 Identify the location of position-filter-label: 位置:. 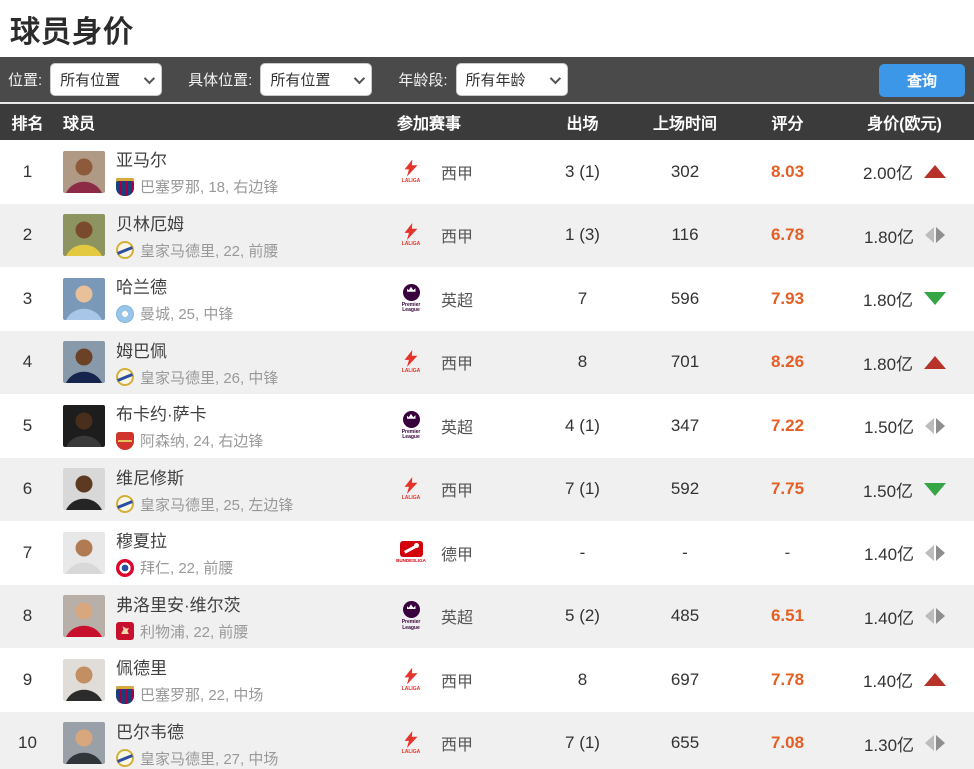
(25, 80).